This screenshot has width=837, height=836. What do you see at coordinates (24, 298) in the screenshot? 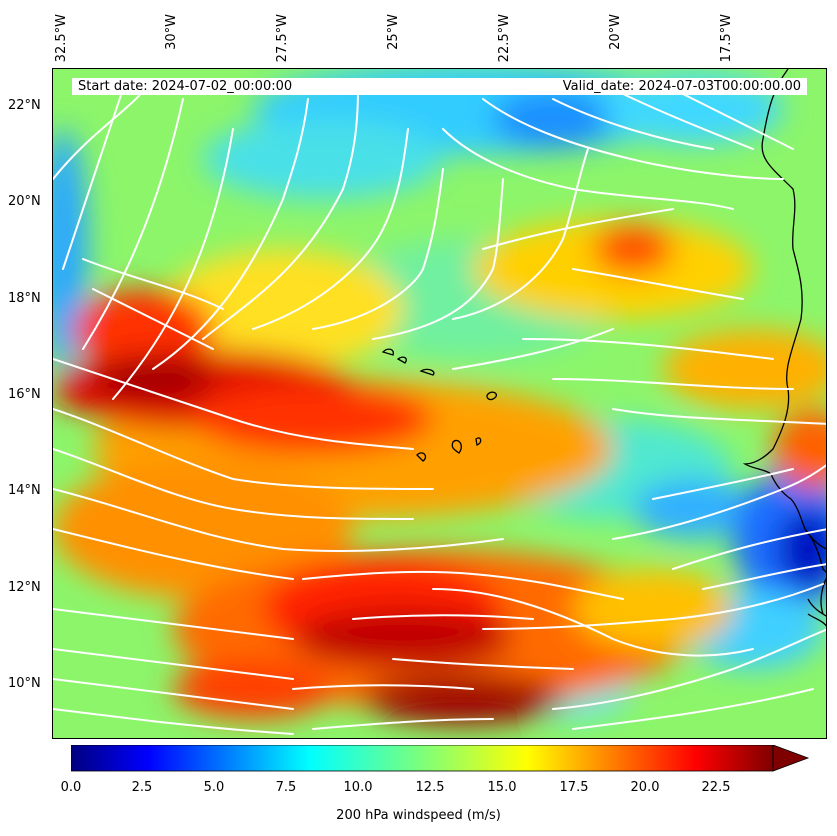
I see `lat-label-18n: 18°N` at bounding box center [24, 298].